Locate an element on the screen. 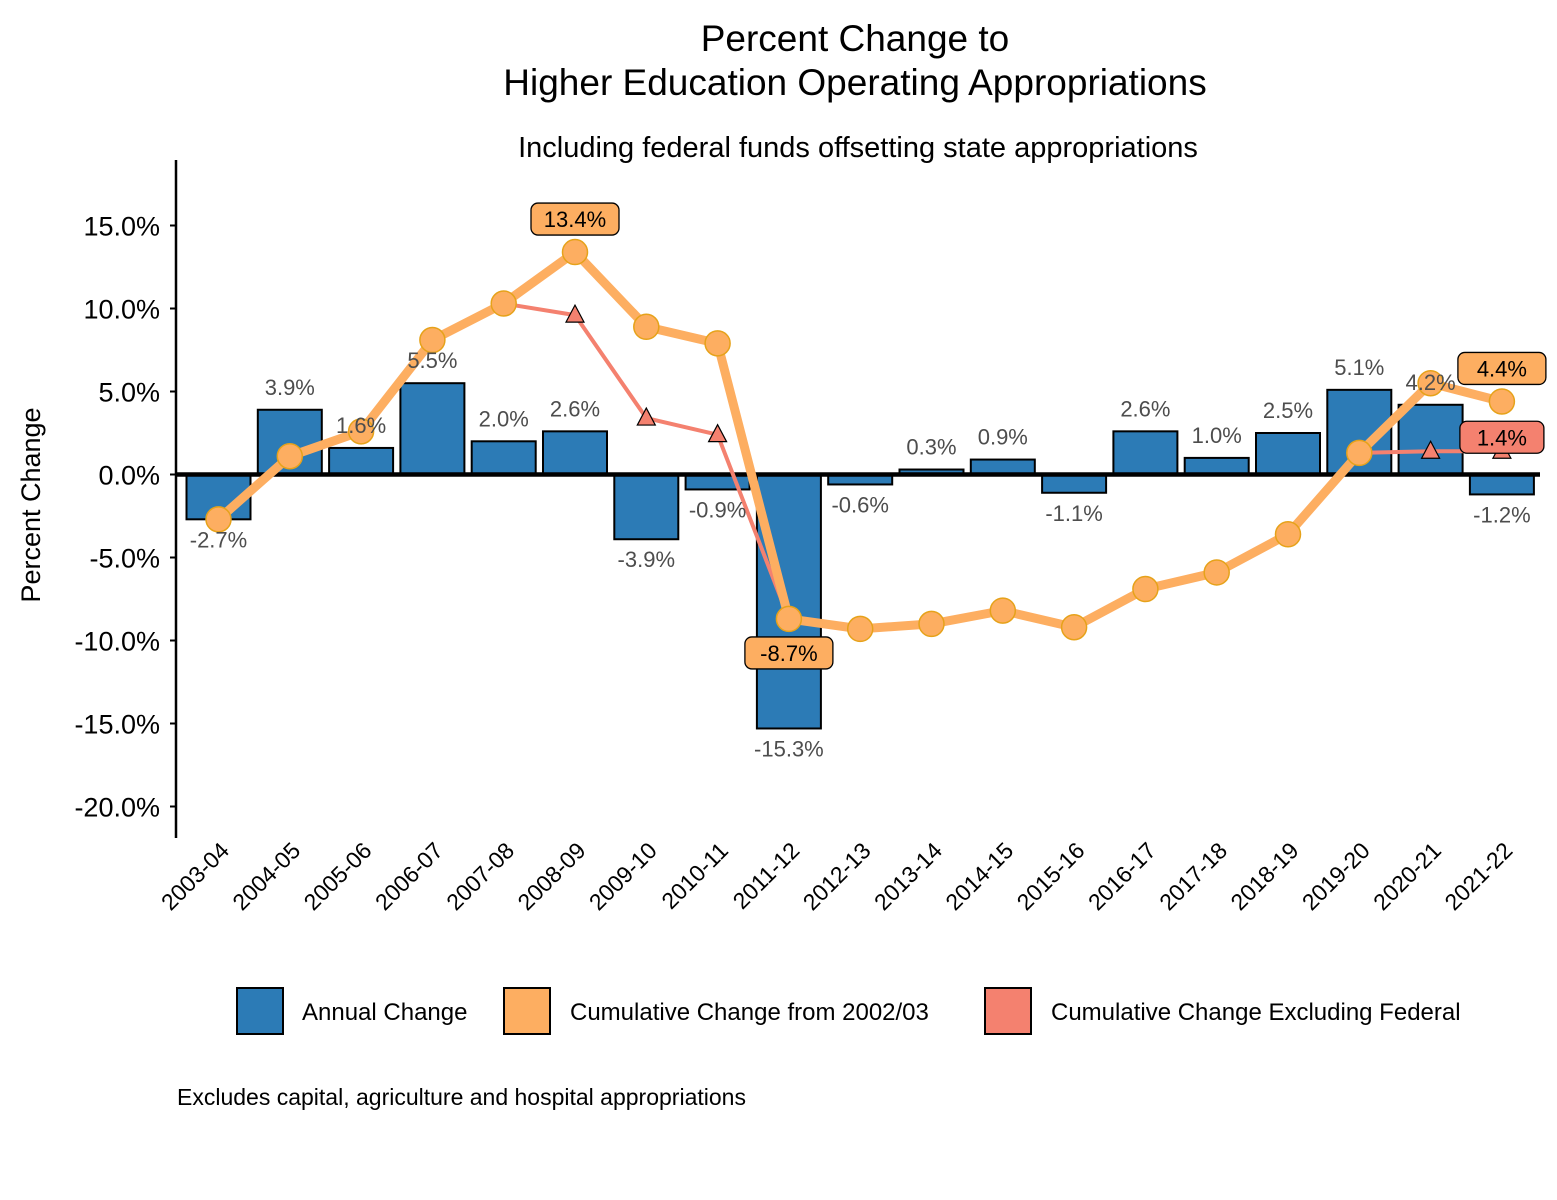 This screenshot has width=1557, height=1200. y-tick-label: 0.0% is located at coordinates (129, 476).